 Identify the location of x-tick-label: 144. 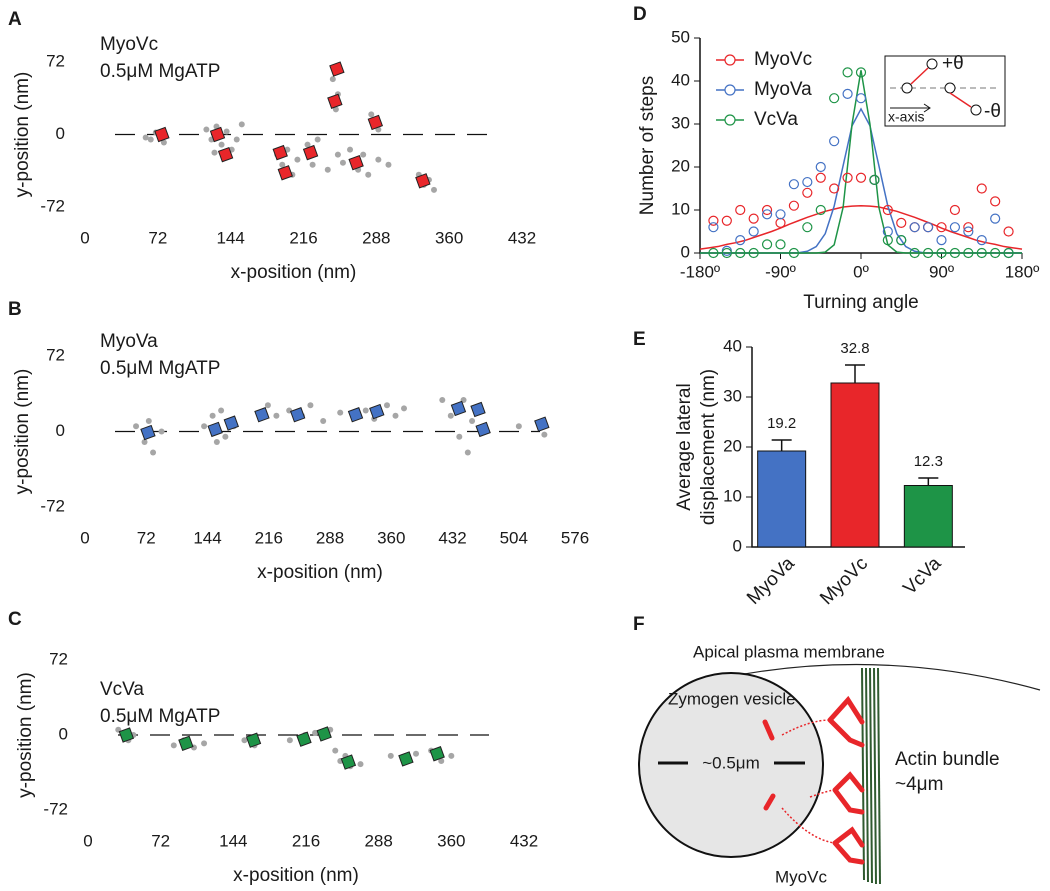
(233, 840).